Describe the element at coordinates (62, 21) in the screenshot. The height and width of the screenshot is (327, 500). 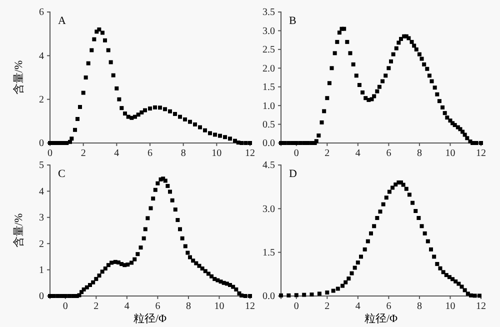
I see `chart-title: A` at that location.